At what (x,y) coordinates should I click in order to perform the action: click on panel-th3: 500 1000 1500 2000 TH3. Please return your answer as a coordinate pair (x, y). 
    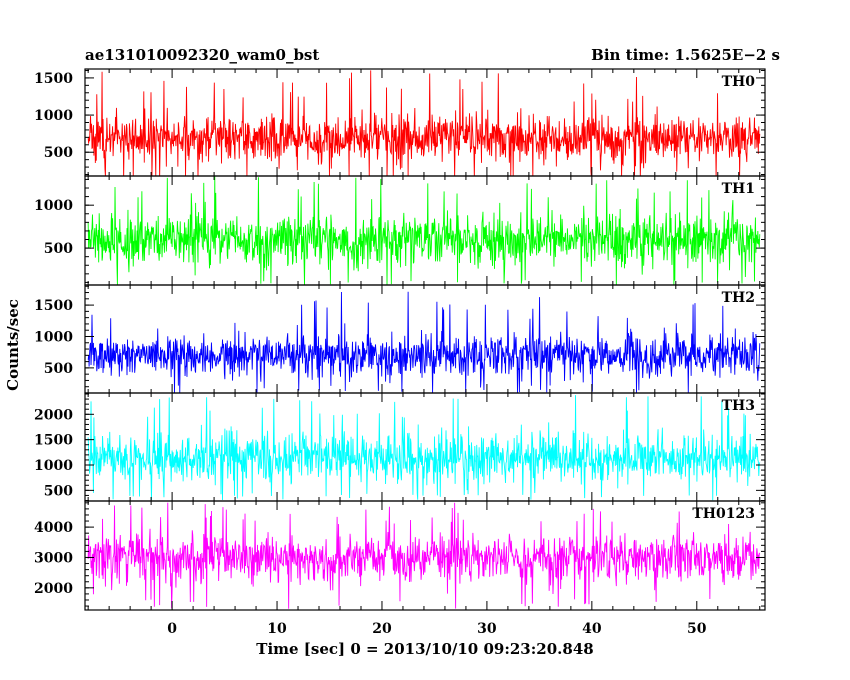
    Looking at the image, I should click on (400, 447).